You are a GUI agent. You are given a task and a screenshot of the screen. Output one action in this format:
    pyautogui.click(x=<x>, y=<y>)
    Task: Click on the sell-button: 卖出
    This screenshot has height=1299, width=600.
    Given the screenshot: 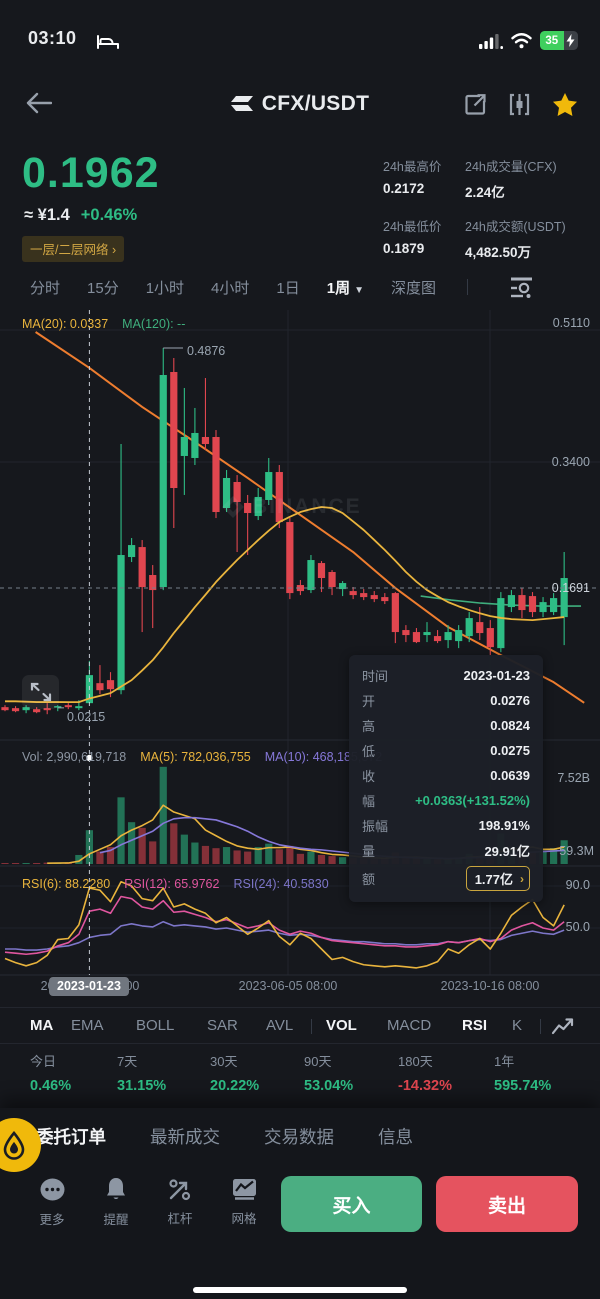 What is the action you would take?
    pyautogui.click(x=507, y=1204)
    